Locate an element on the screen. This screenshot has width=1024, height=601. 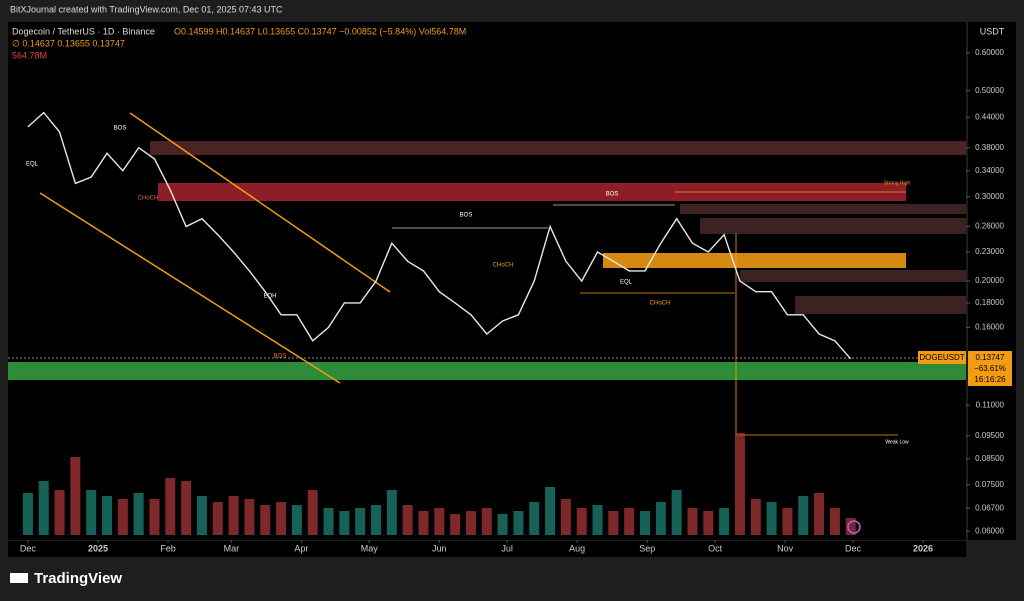
logo-mark is located at coordinates (19, 578).